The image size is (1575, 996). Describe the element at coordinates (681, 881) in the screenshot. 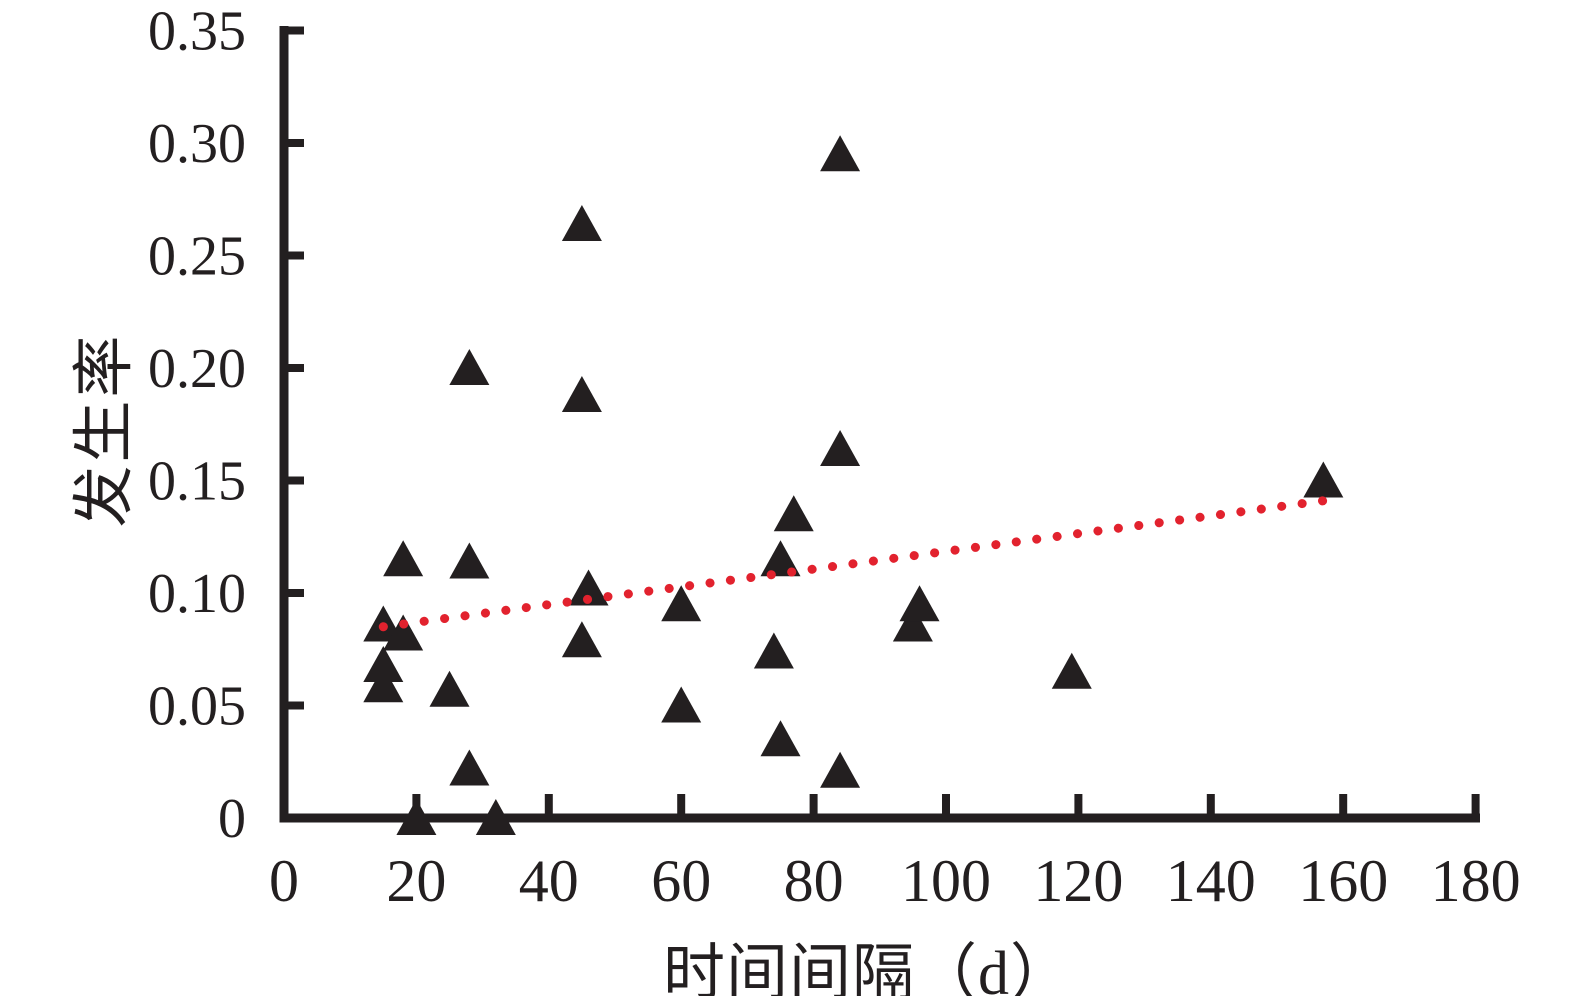

I see `x-axis-tick-label: 60` at that location.